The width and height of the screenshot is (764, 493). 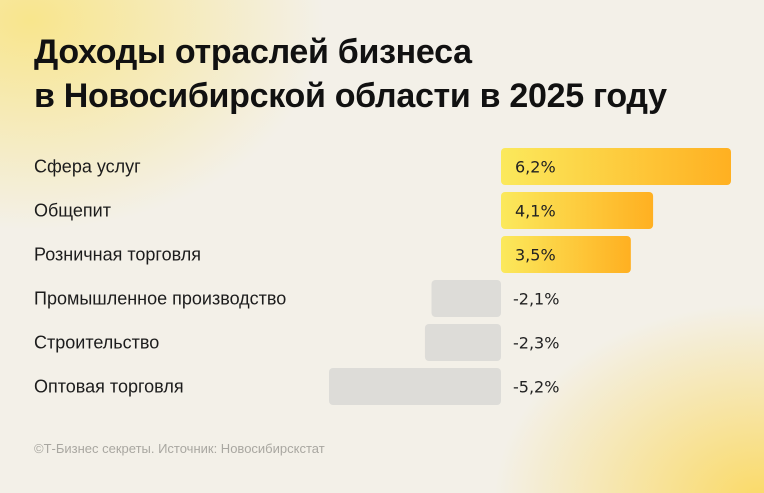 What do you see at coordinates (96, 343) in the screenshot?
I see `category-label: Строительство` at bounding box center [96, 343].